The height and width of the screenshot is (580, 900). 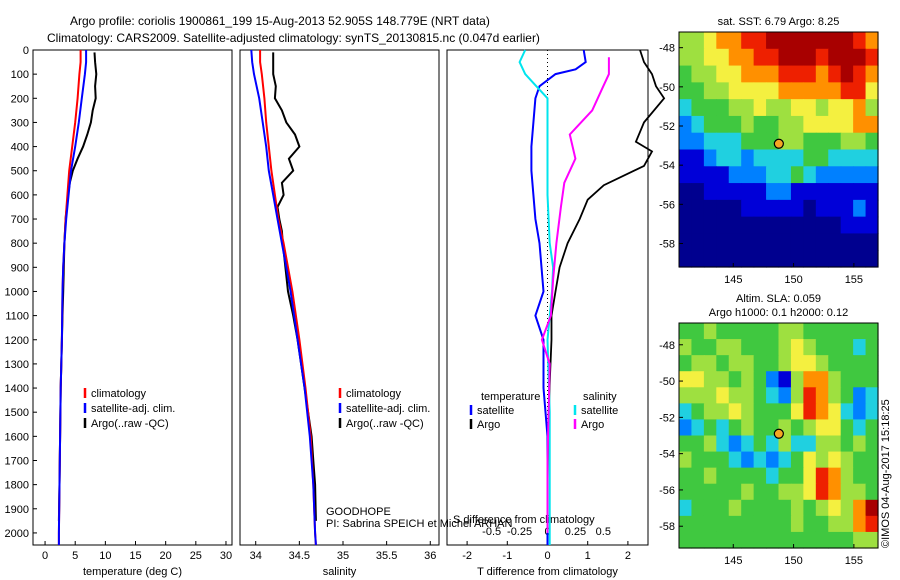 What do you see at coordinates (524, 520) in the screenshot?
I see `salinity-diff-axis-label: S difference from climatology` at bounding box center [524, 520].